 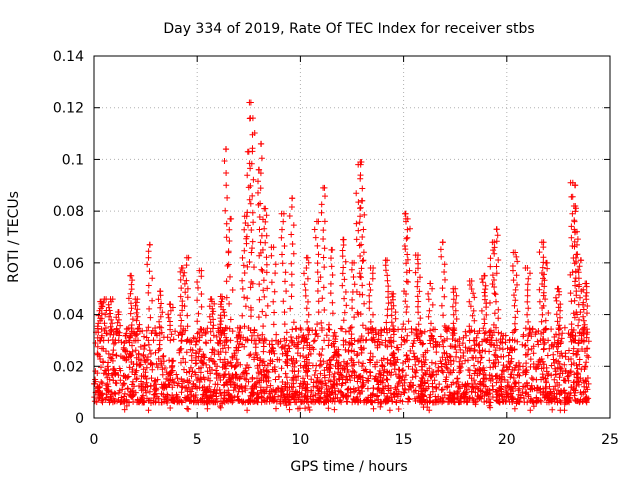 What do you see at coordinates (68, 109) in the screenshot?
I see `y-tick-label: 0.12` at bounding box center [68, 109].